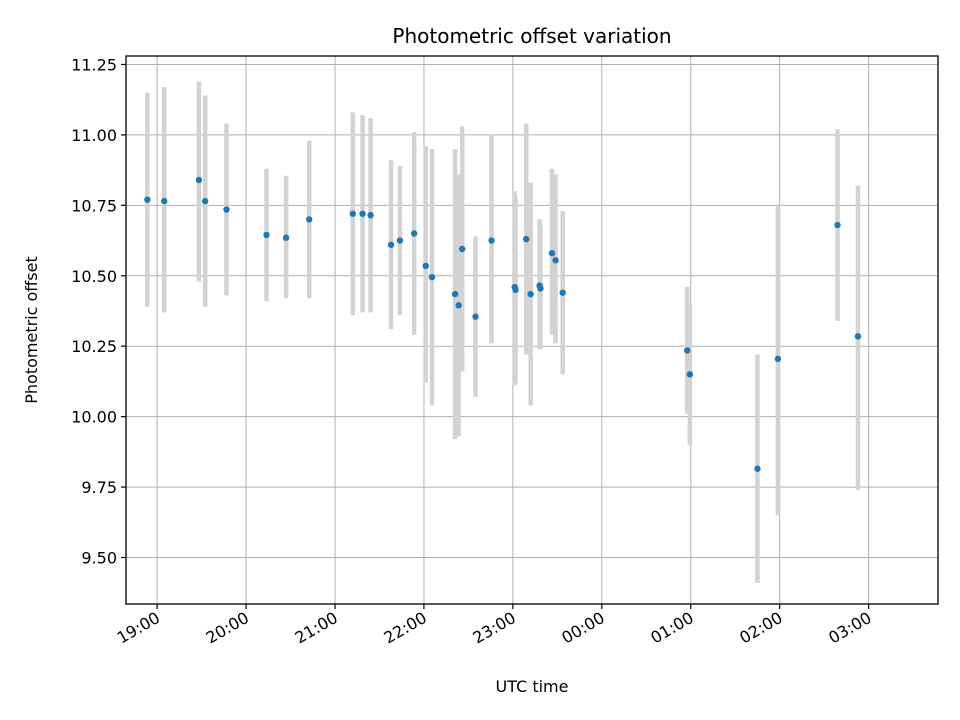  Describe the element at coordinates (99, 558) in the screenshot. I see `y-tick-label: 9.50` at that location.